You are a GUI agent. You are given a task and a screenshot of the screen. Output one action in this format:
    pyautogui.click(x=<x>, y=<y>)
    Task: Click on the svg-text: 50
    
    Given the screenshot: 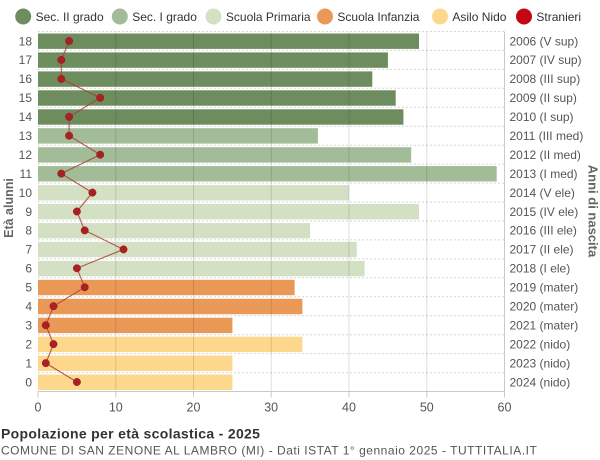 What is the action you would take?
    pyautogui.click(x=427, y=408)
    